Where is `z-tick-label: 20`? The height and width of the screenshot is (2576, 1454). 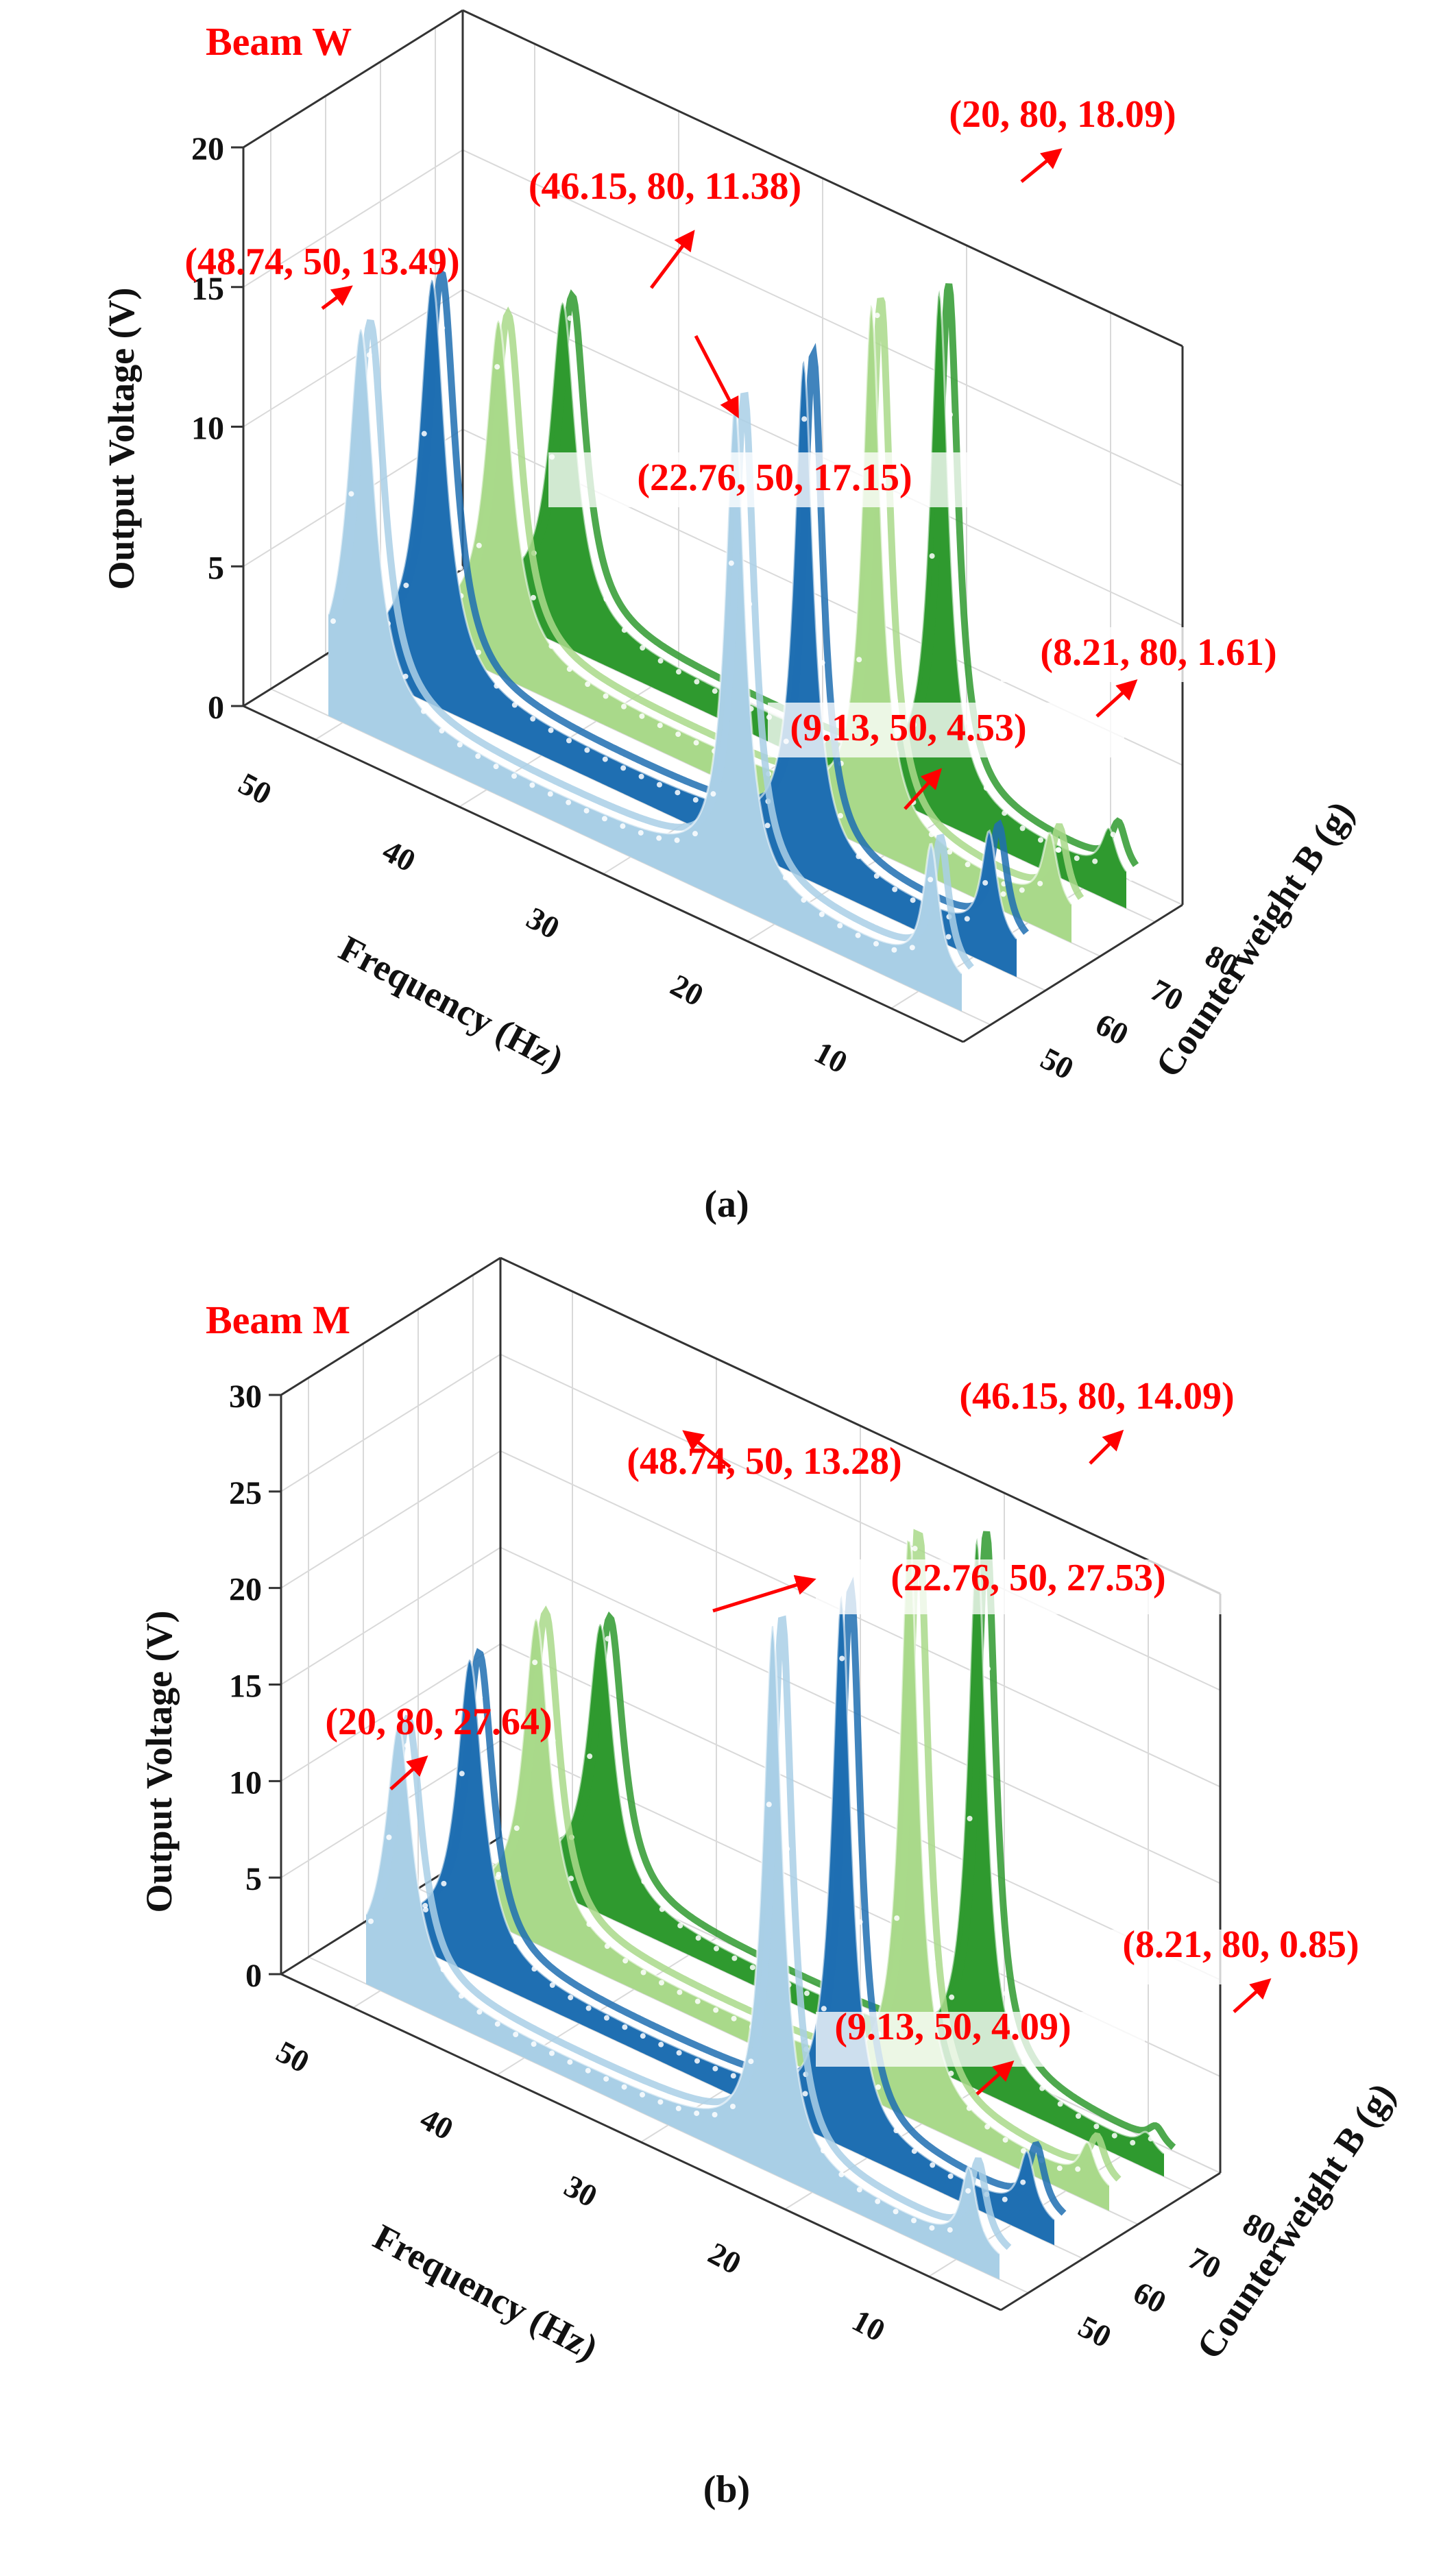 z-tick-label: 20 is located at coordinates (246, 1590).